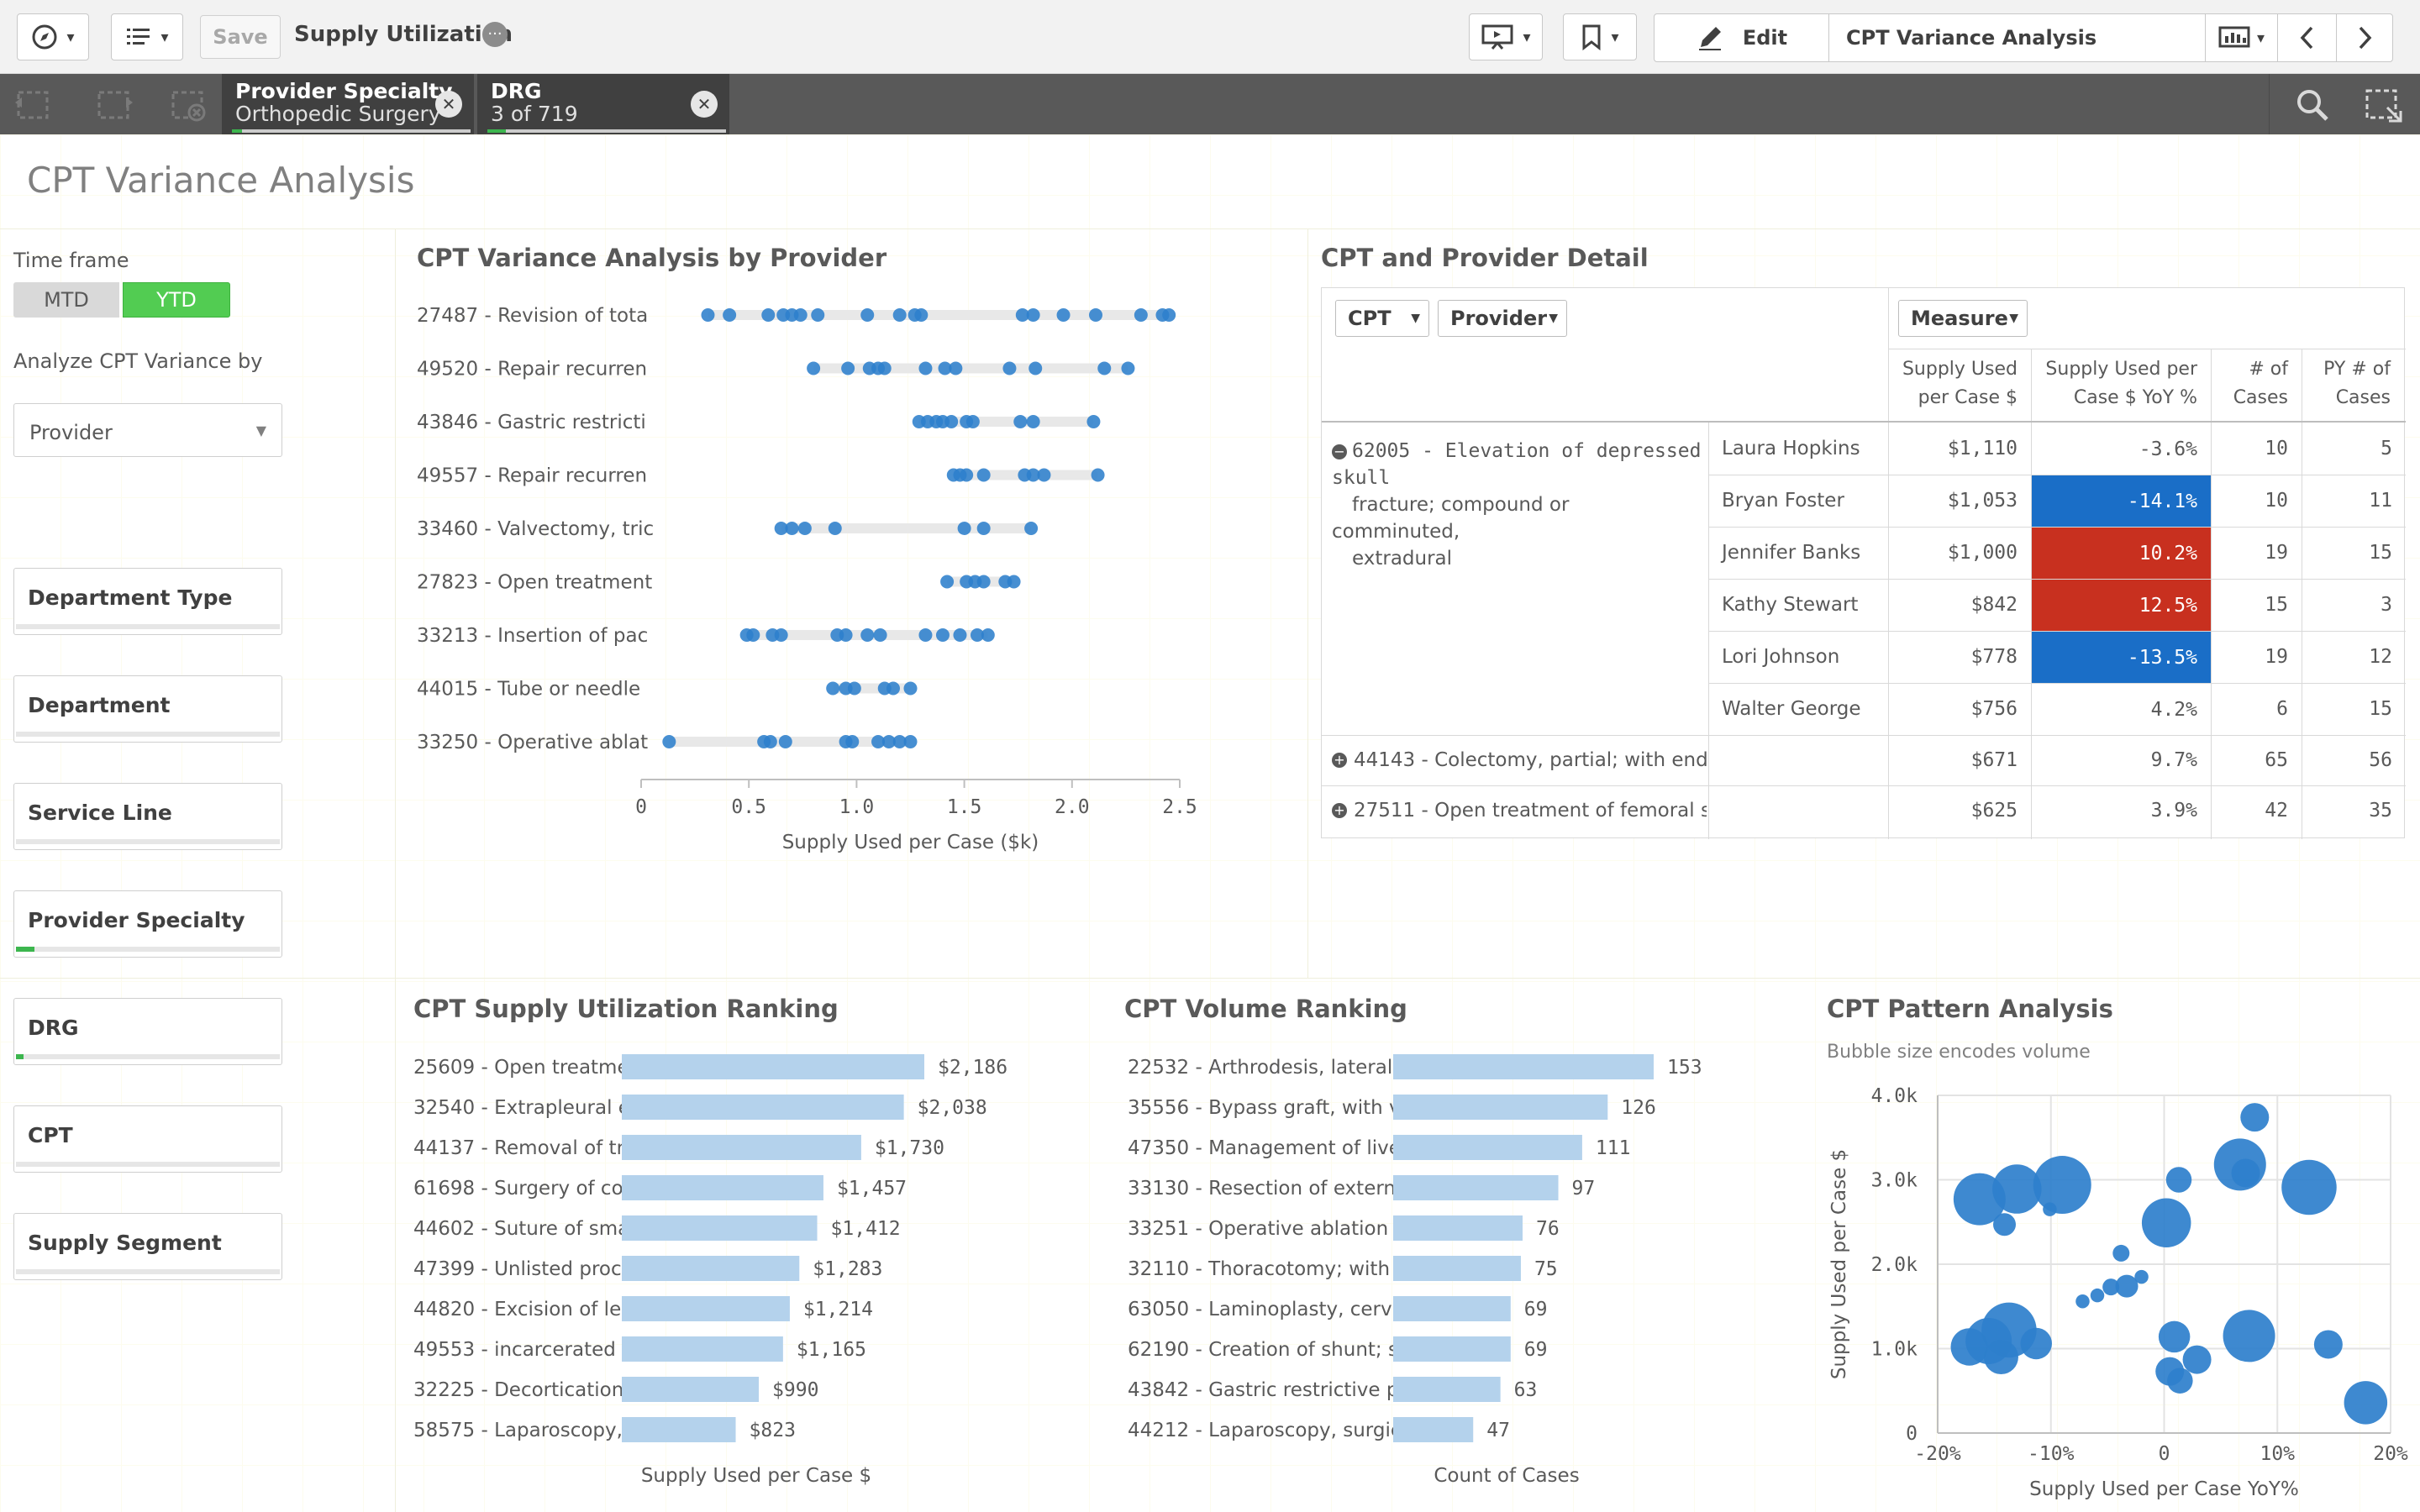  What do you see at coordinates (188, 104) in the screenshot?
I see `clear-all-selections-icon` at bounding box center [188, 104].